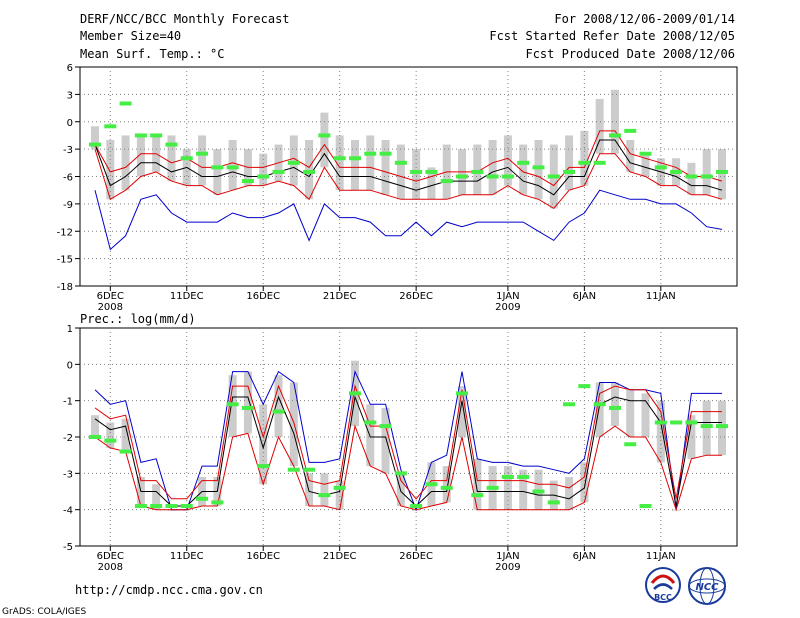 This screenshot has width=800, height=618. I want to click on y-tick-label: -2, so click(68, 438).